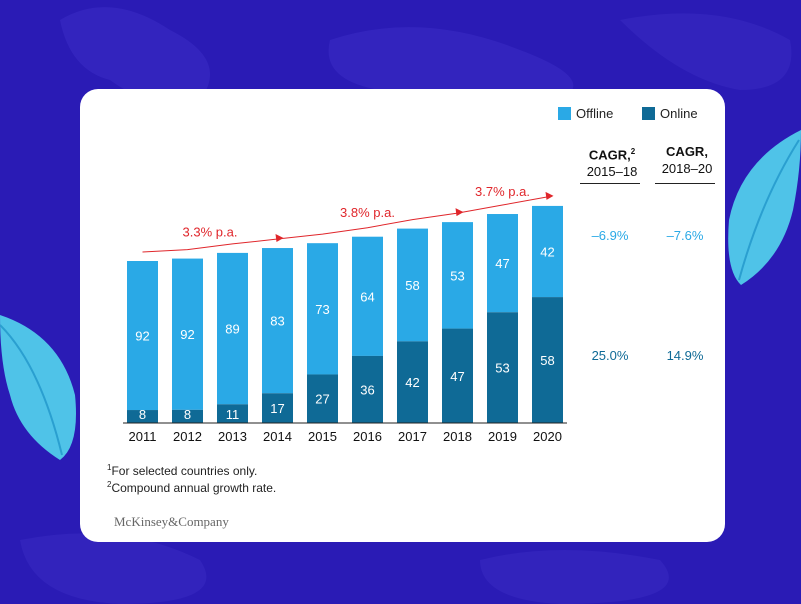  Describe the element at coordinates (171, 521) in the screenshot. I see `brand-logo: McKinsey&Company` at that location.